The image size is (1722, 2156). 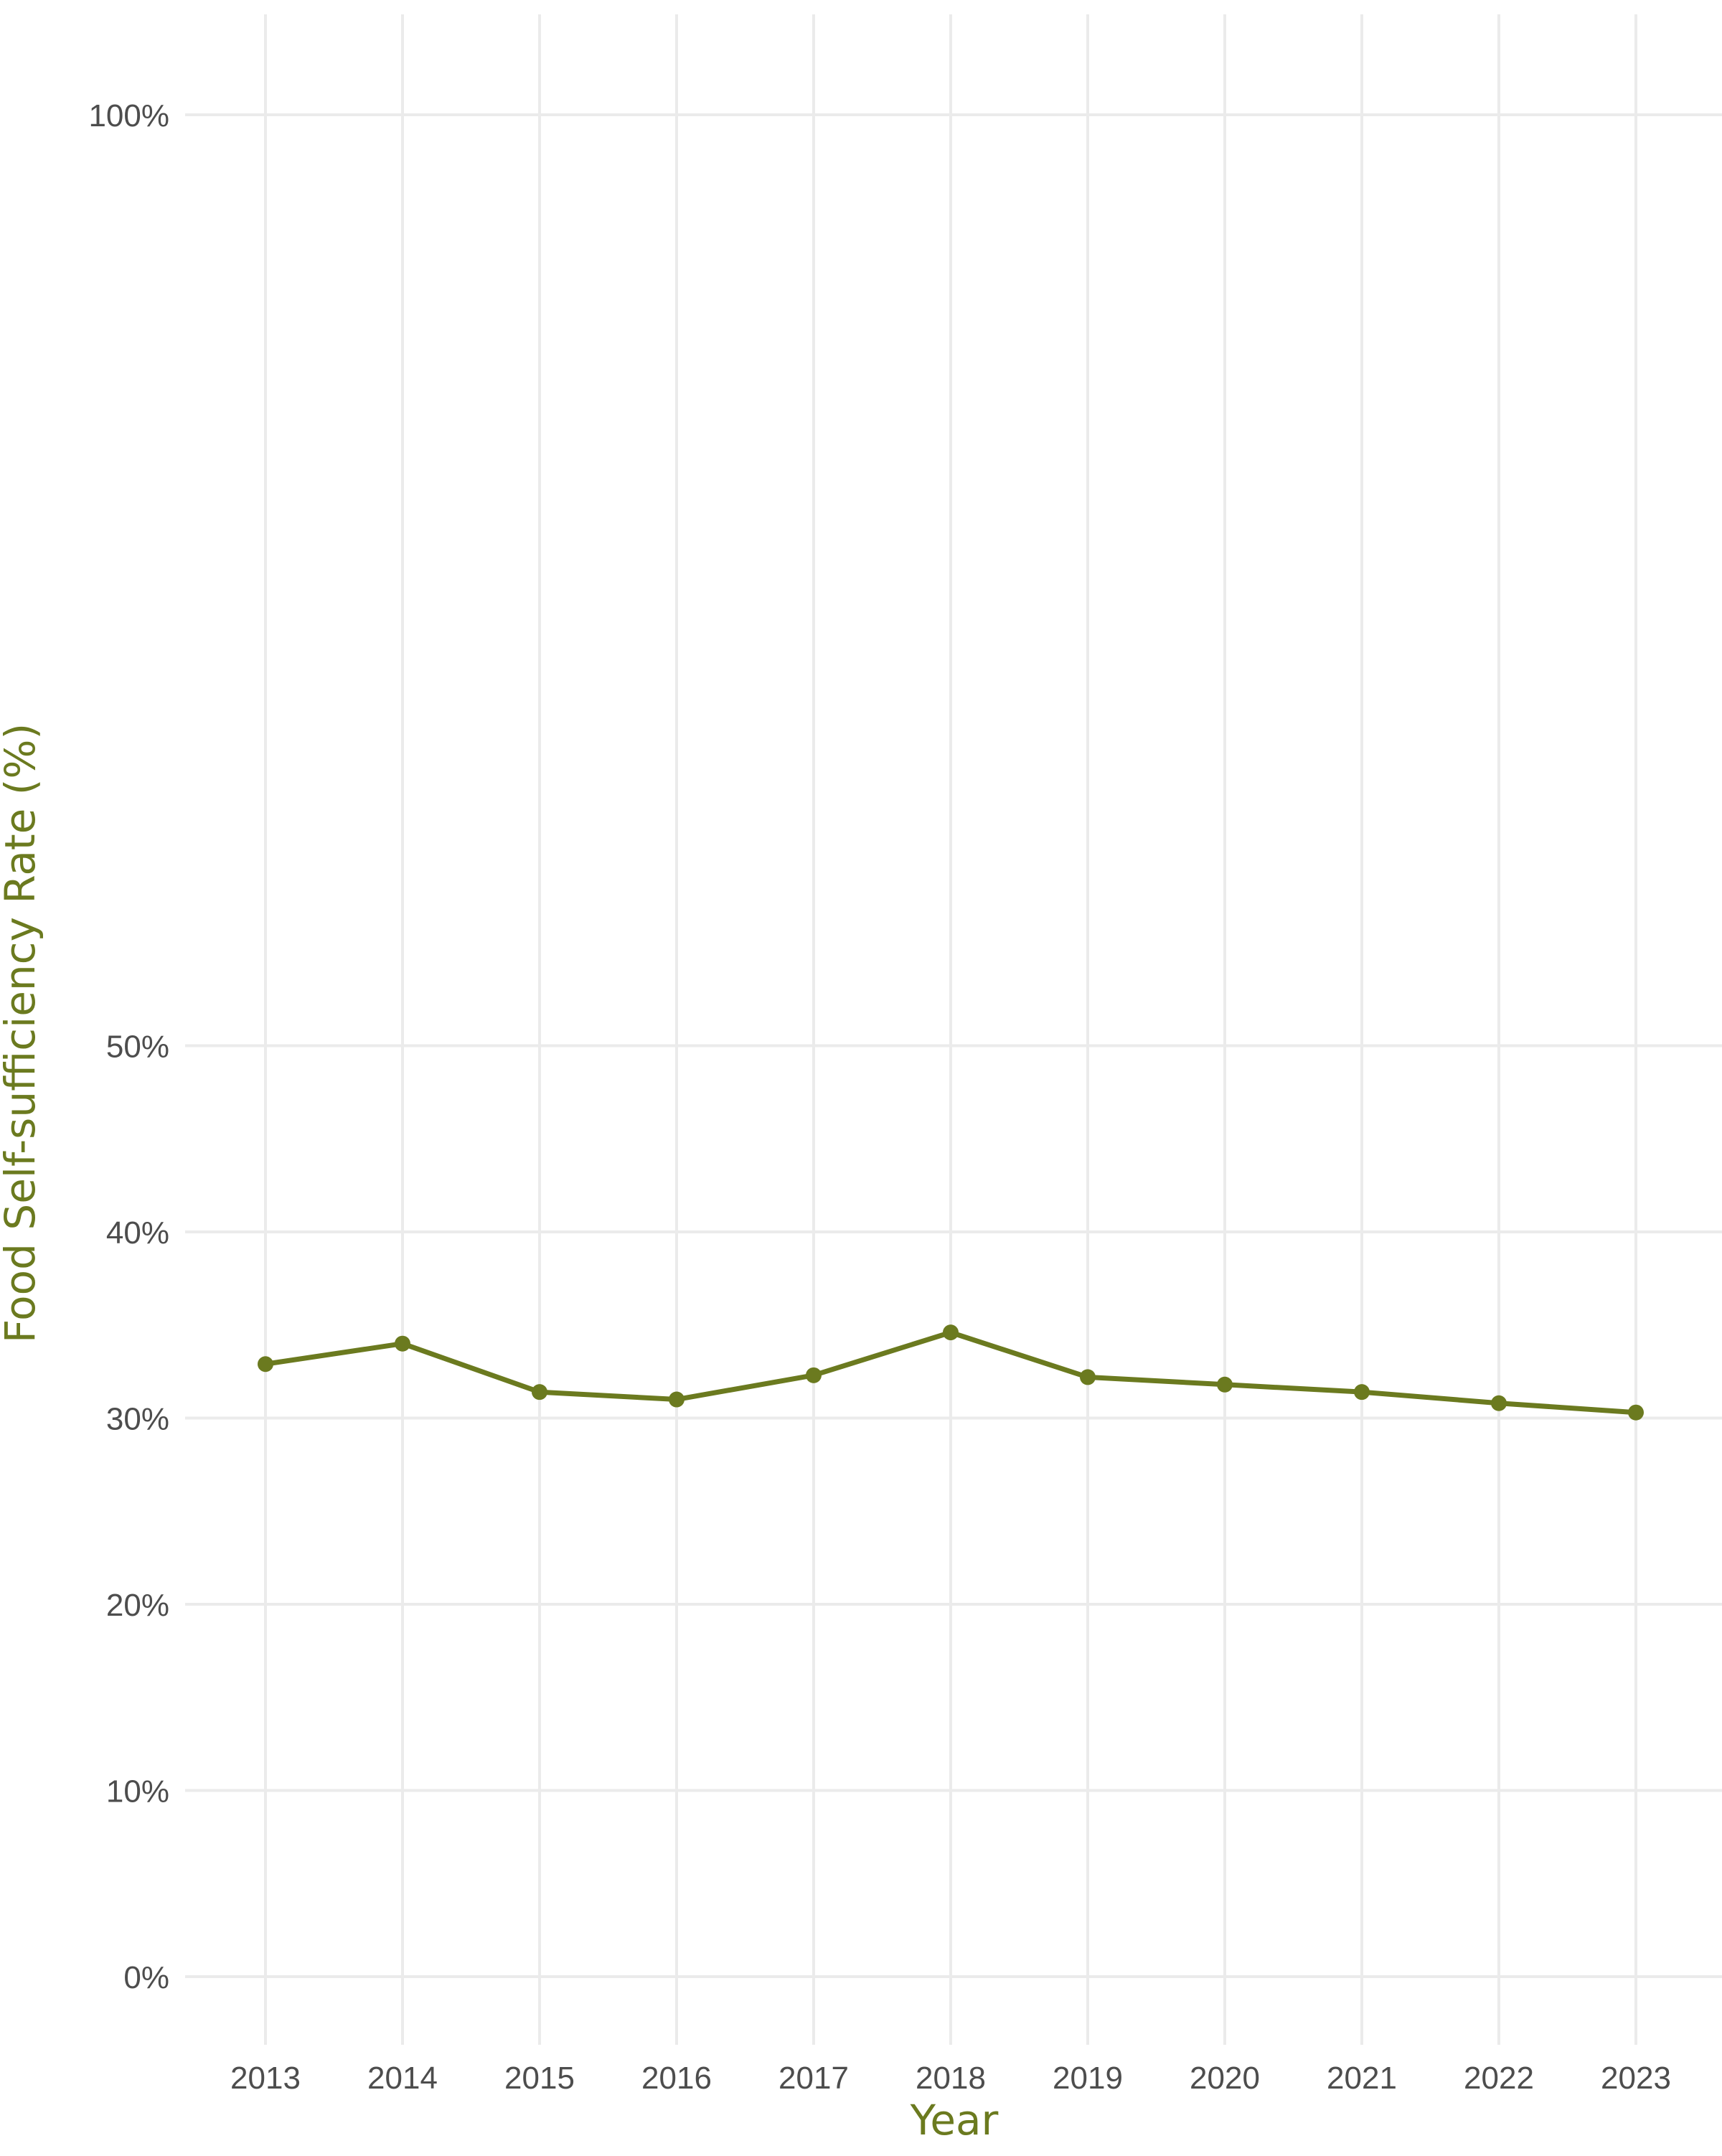 I want to click on data-point-2018, so click(x=951, y=1332).